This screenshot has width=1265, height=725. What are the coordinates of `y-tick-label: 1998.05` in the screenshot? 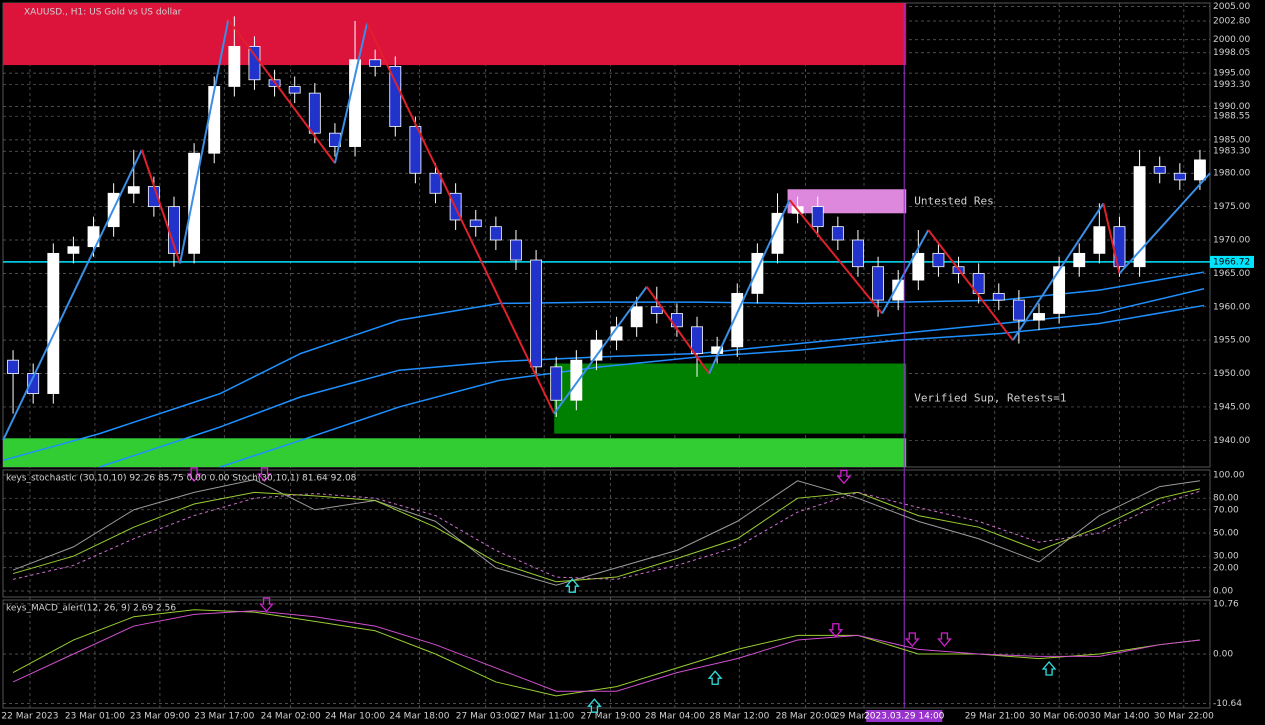 It's located at (1231, 53).